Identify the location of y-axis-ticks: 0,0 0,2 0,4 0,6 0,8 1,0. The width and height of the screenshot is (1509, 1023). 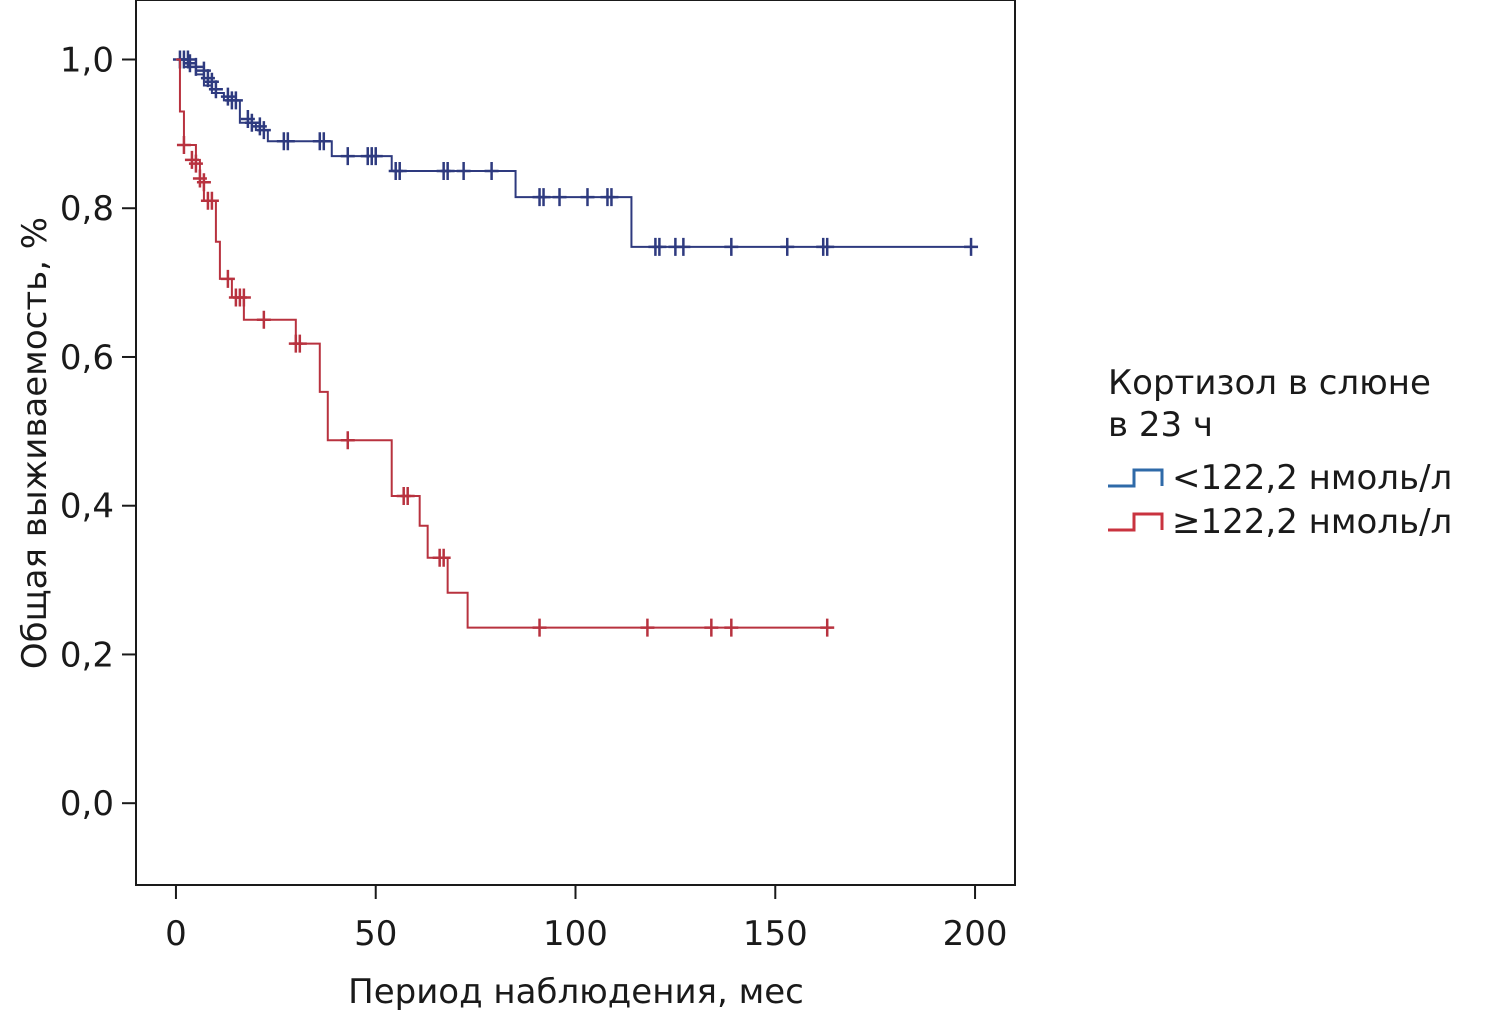
(98, 432).